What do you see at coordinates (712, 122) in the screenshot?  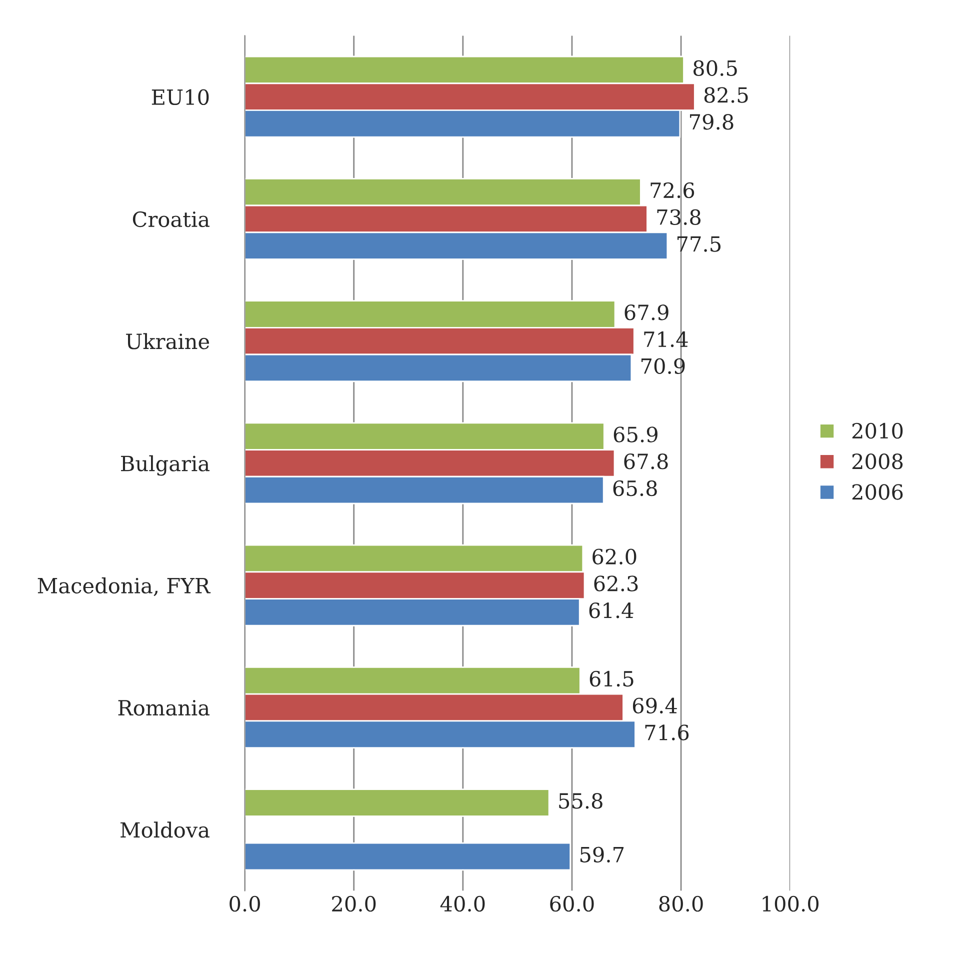 I see `data-label: 79.8` at bounding box center [712, 122].